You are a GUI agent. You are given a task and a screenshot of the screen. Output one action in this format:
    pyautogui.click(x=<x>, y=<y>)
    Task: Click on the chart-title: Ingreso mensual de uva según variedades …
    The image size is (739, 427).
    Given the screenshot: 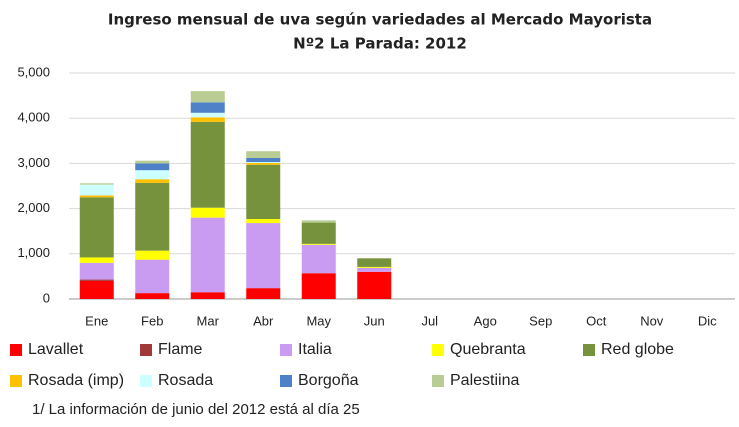 What is the action you would take?
    pyautogui.click(x=380, y=20)
    